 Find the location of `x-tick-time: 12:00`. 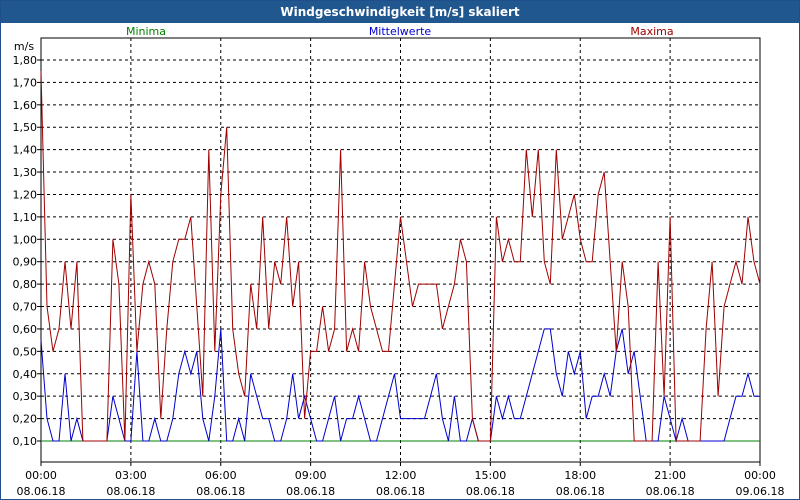

x-tick-time: 12:00 is located at coordinates (401, 475).